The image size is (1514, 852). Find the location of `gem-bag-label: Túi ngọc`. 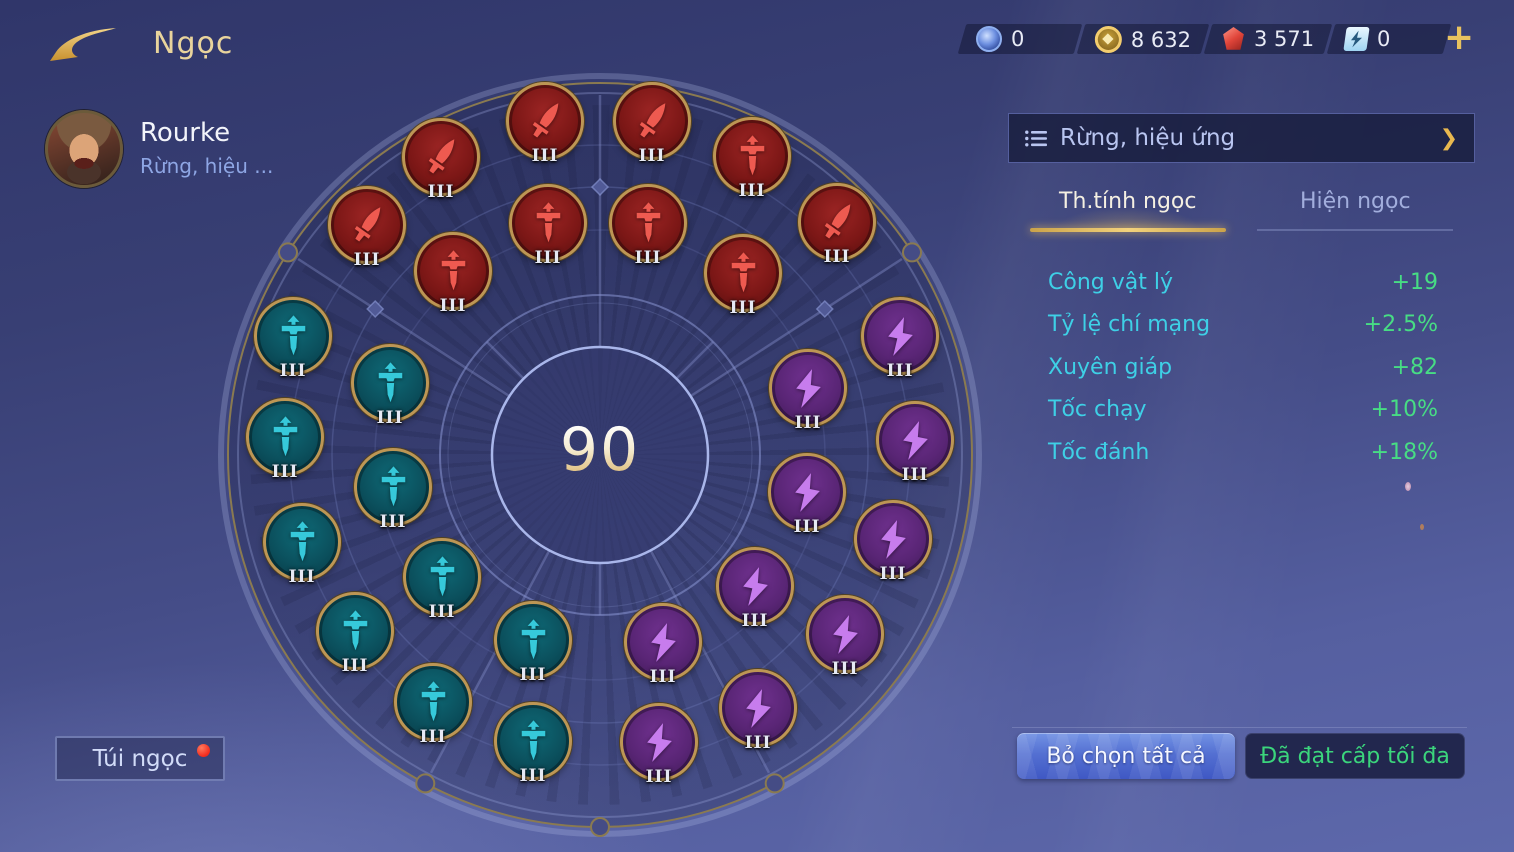

gem-bag-label: Túi ngọc is located at coordinates (140, 758).